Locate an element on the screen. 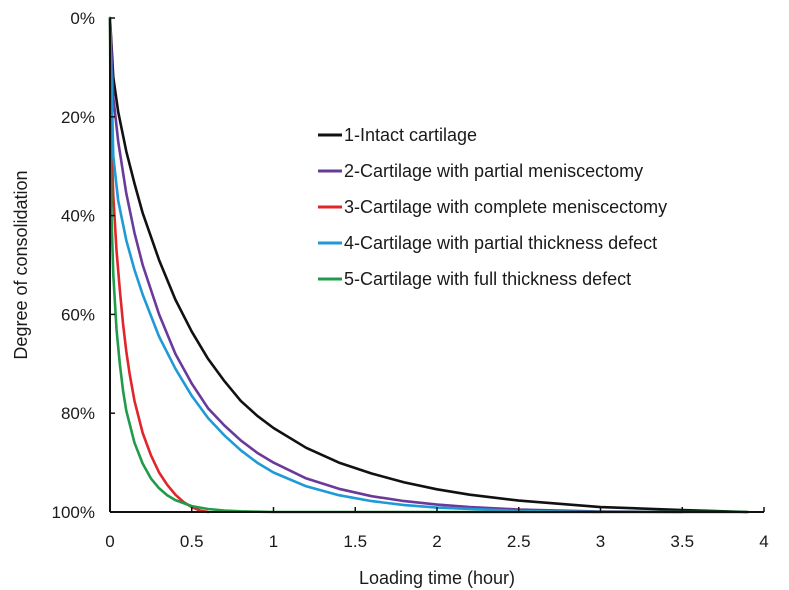 Image resolution: width=789 pixels, height=590 pixels. legend-label-2: 2-Cartilage with partial meniscectomy is located at coordinates (493, 171).